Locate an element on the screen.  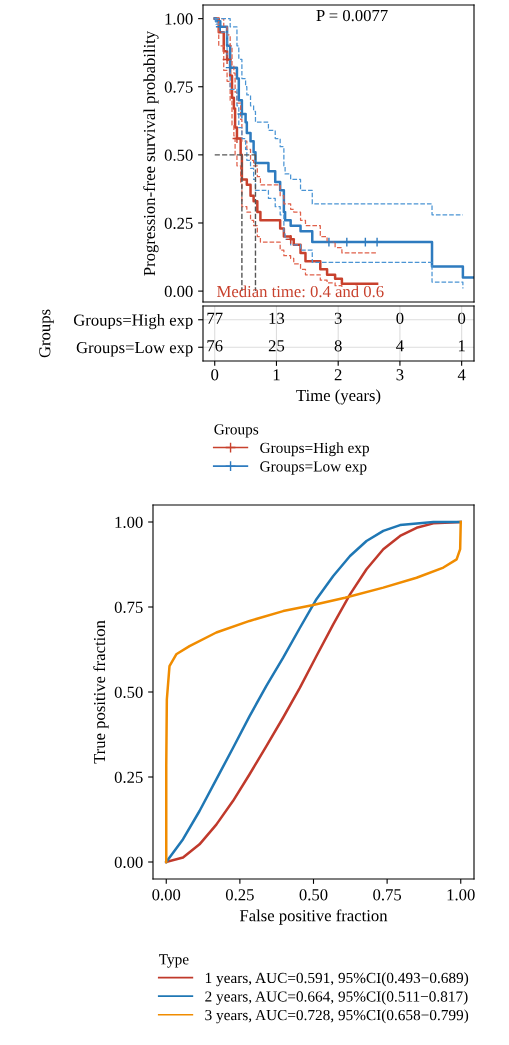
x-tick-label: 1 is located at coordinates (276, 375).